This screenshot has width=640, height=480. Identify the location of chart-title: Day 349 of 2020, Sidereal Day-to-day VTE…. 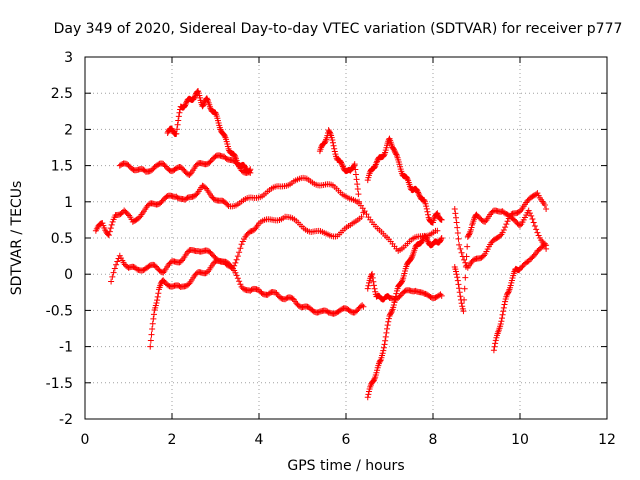
(338, 29).